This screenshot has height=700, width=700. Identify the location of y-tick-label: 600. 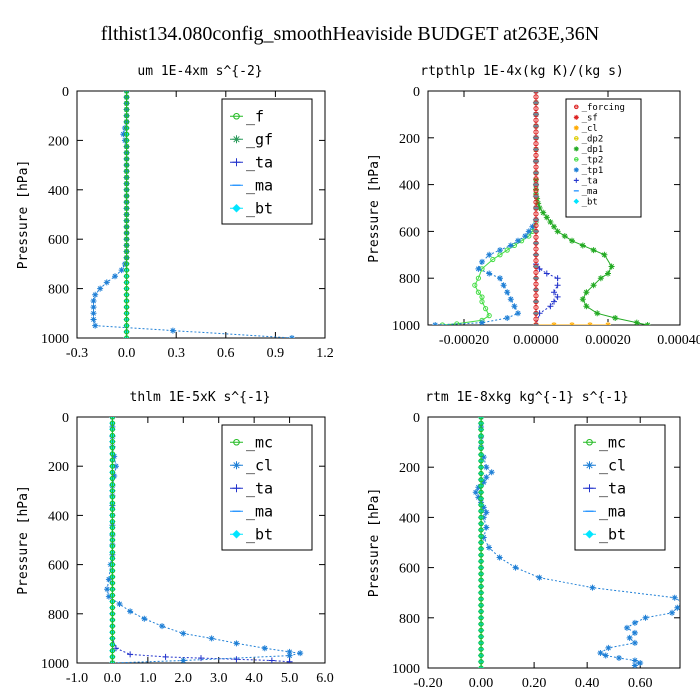
(58, 566).